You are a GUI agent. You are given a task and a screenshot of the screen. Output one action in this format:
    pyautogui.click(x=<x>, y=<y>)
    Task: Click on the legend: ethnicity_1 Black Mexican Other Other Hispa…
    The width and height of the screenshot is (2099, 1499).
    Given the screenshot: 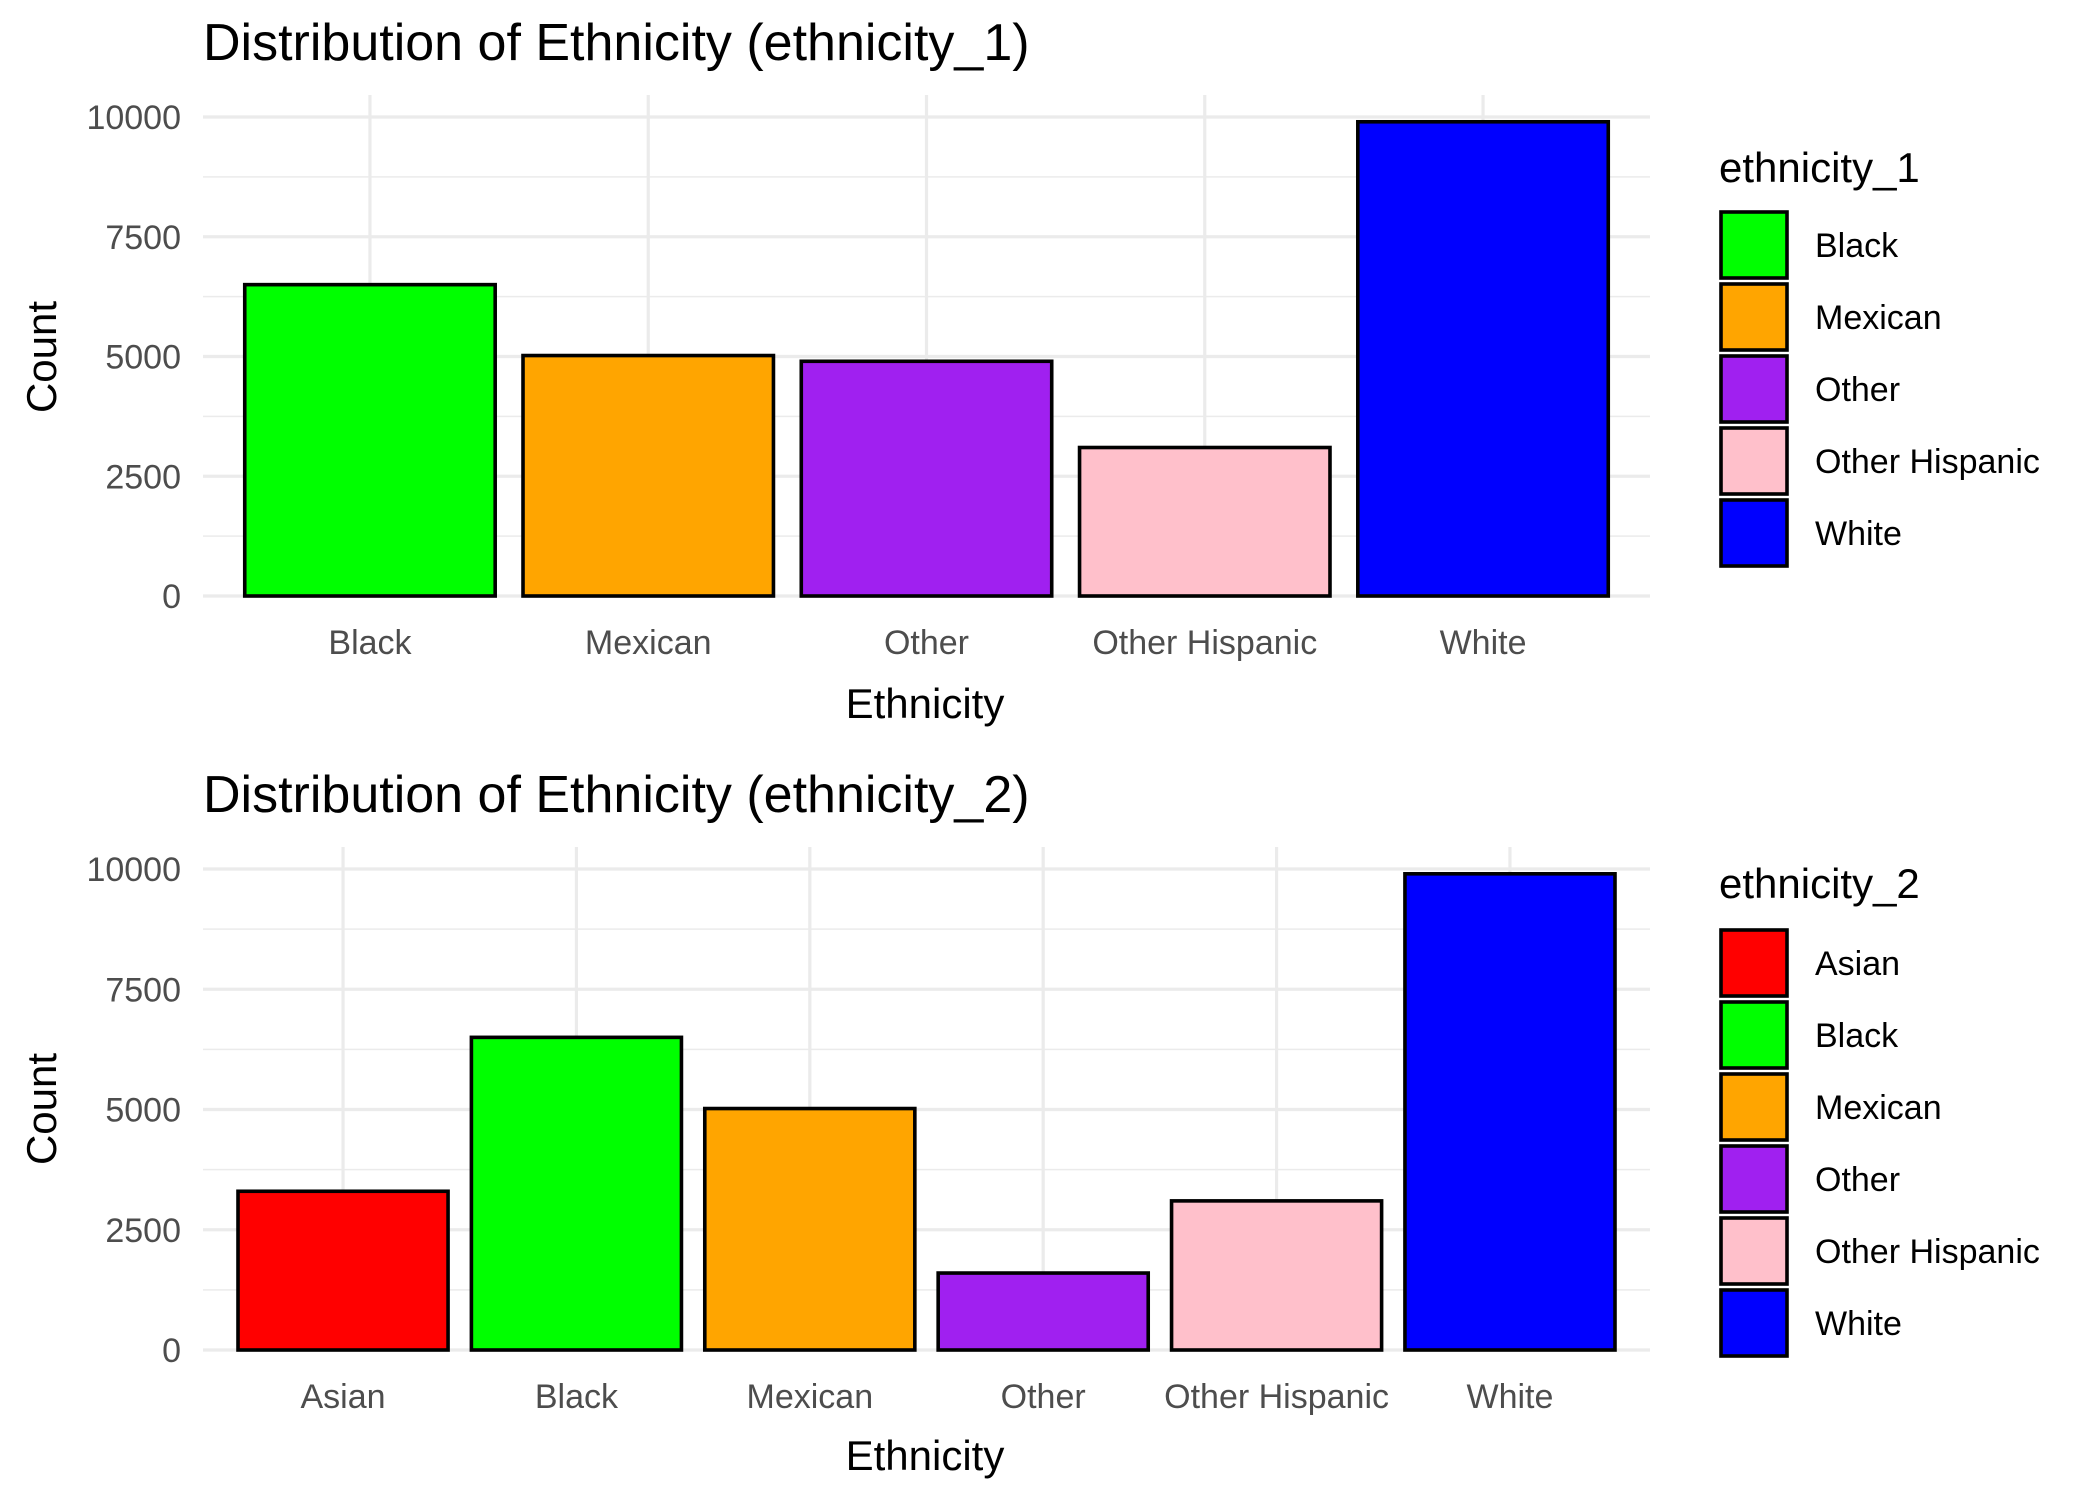 What is the action you would take?
    pyautogui.click(x=1879, y=356)
    